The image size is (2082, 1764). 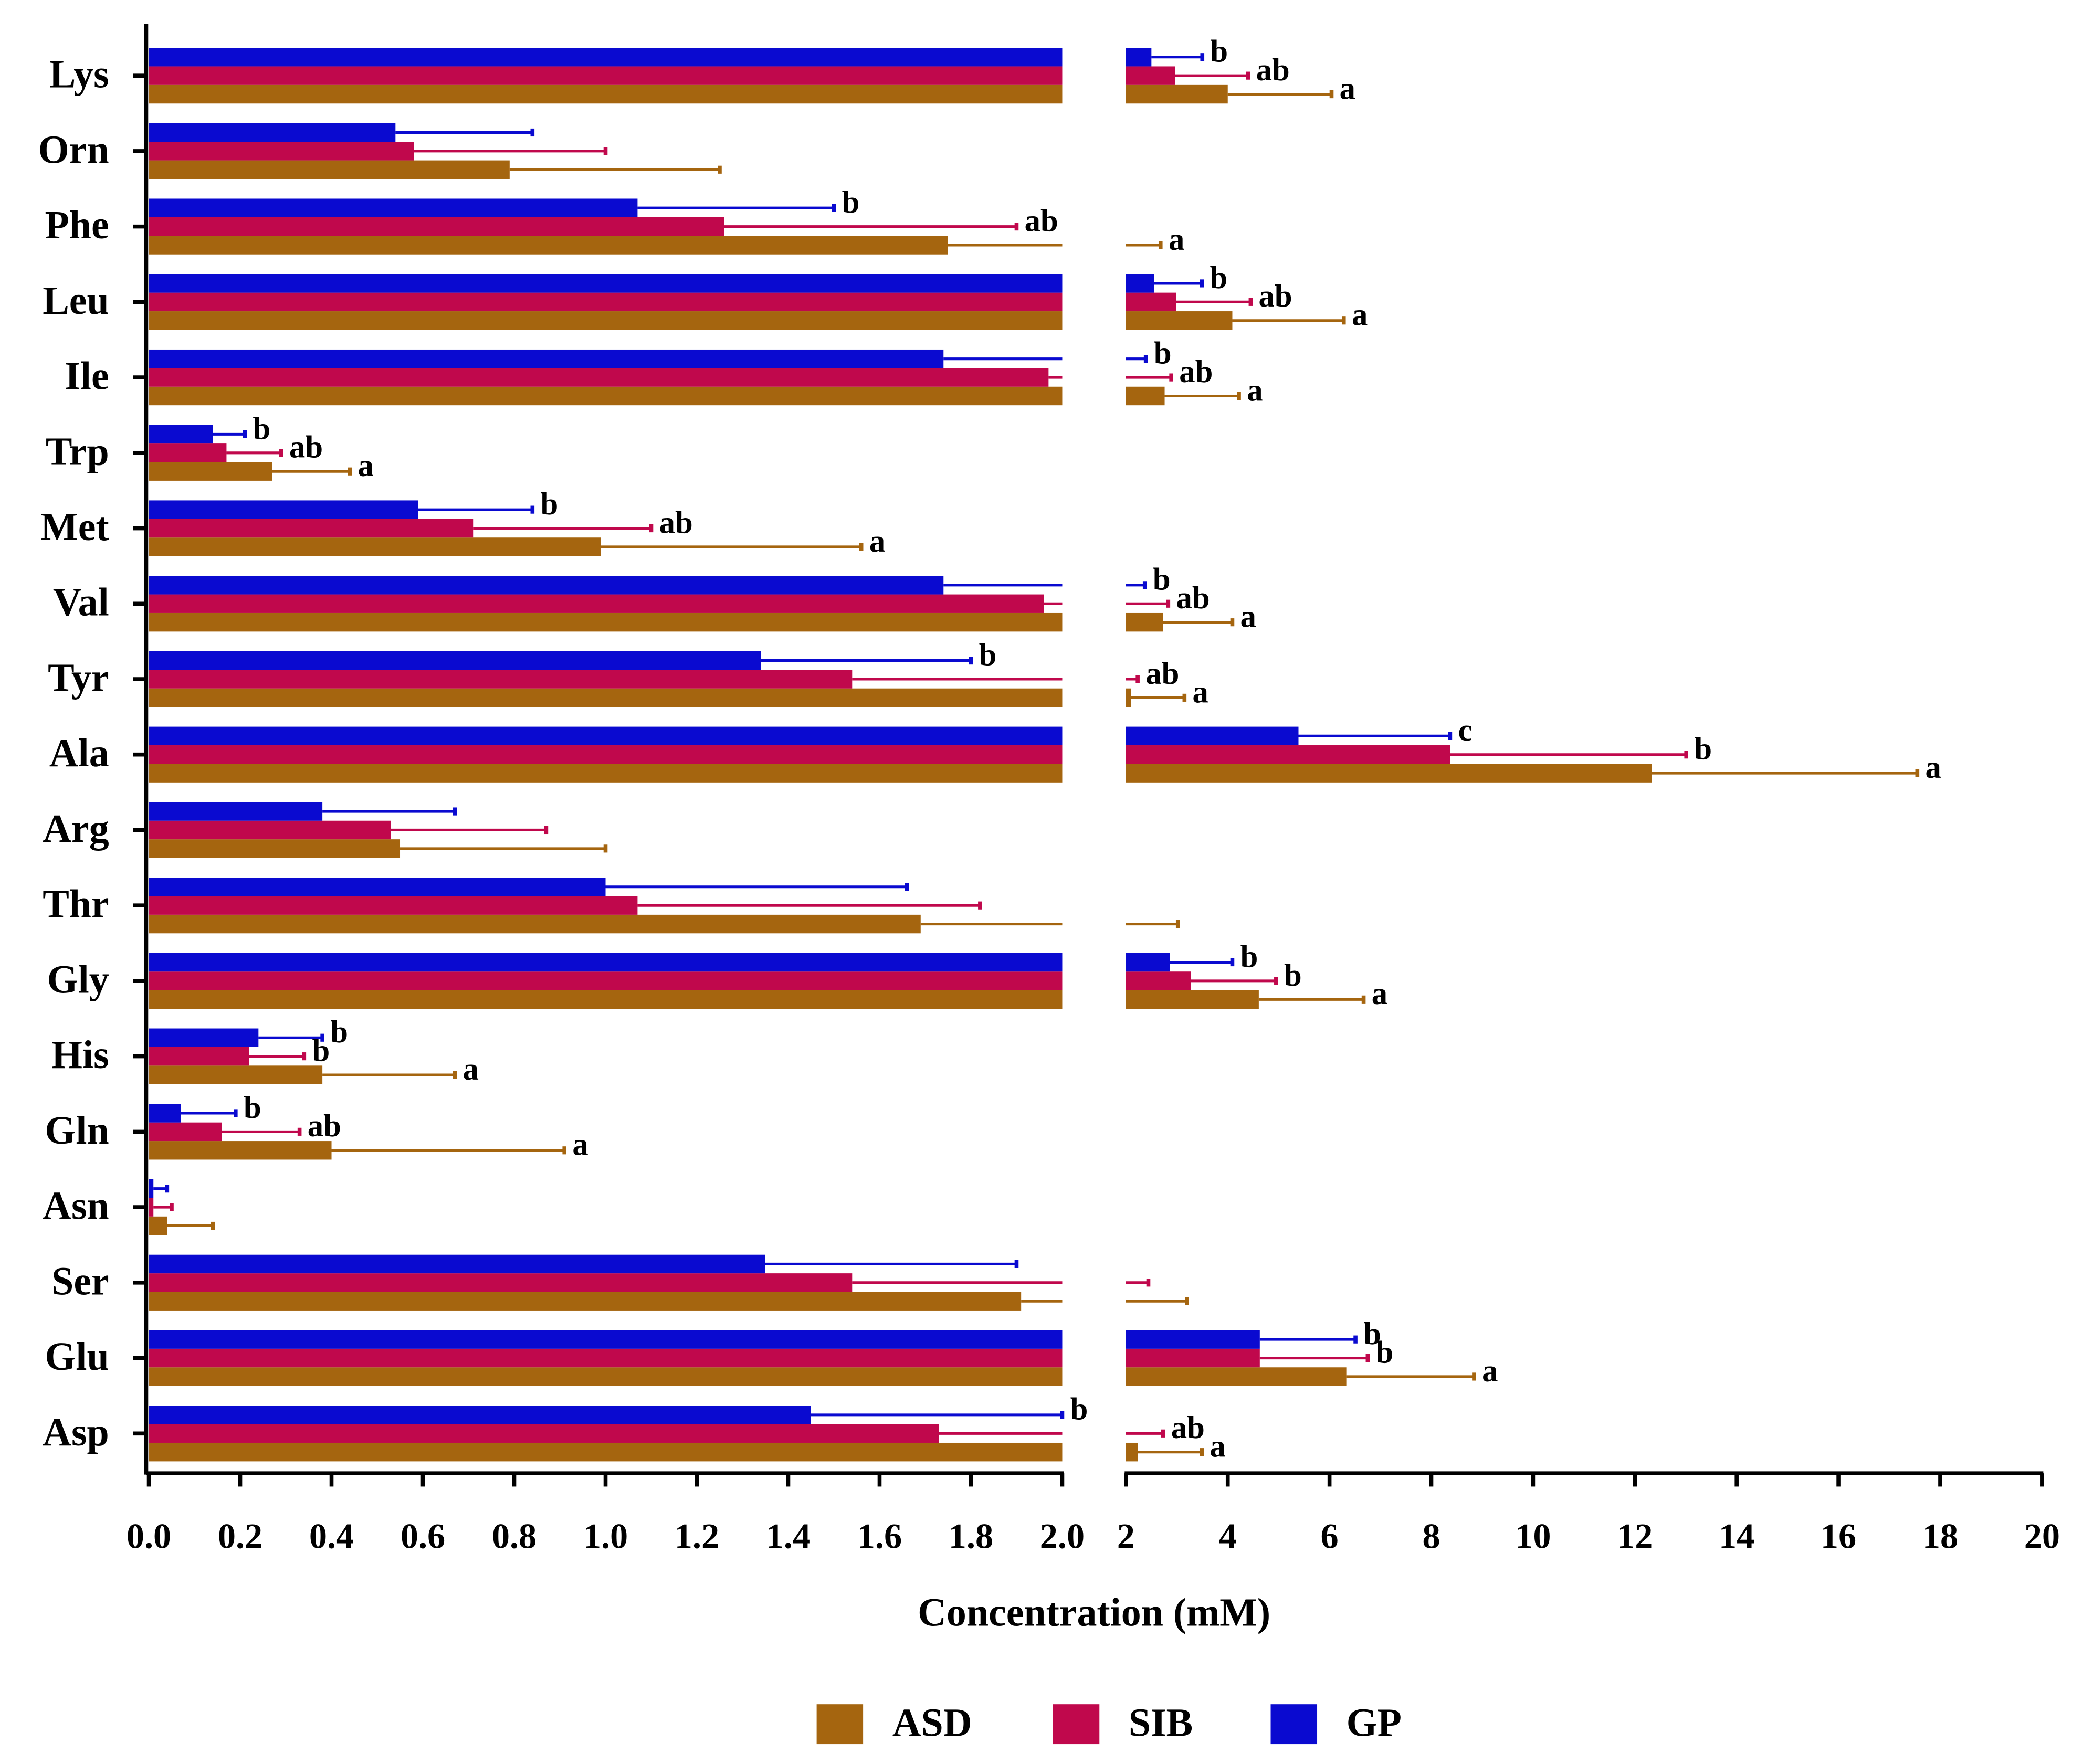 I want to click on x2-tick-label: 8, so click(x=1431, y=1536).